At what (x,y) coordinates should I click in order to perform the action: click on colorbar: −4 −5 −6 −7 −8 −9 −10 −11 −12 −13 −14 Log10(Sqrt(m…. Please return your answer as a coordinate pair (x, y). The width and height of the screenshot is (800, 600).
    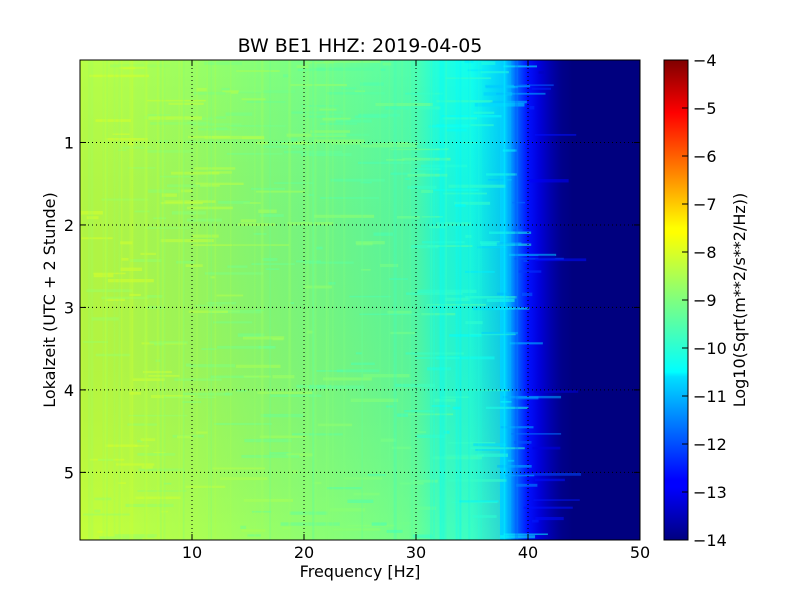
    Looking at the image, I should click on (706, 300).